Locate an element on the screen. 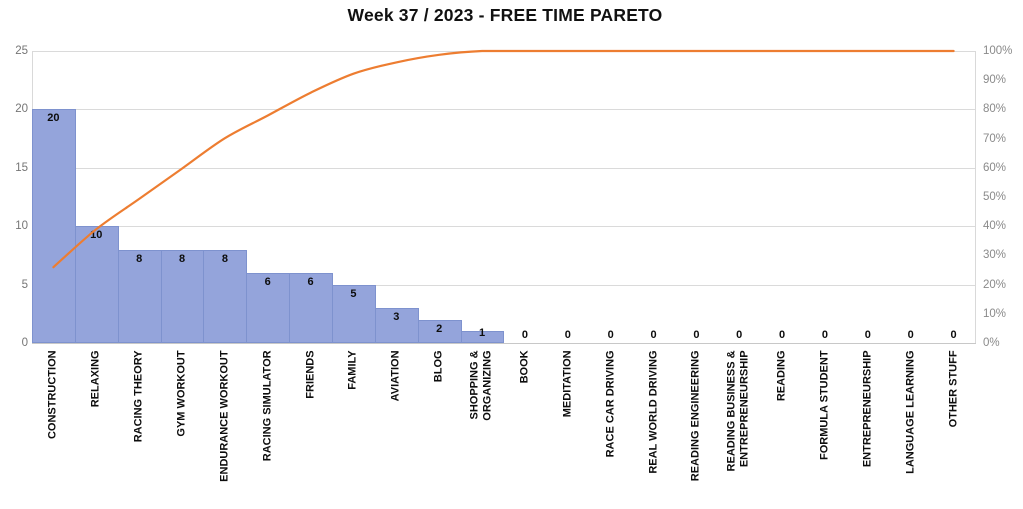 The width and height of the screenshot is (1023, 509). category-label: FORMULA STUDENT is located at coordinates (825, 429).